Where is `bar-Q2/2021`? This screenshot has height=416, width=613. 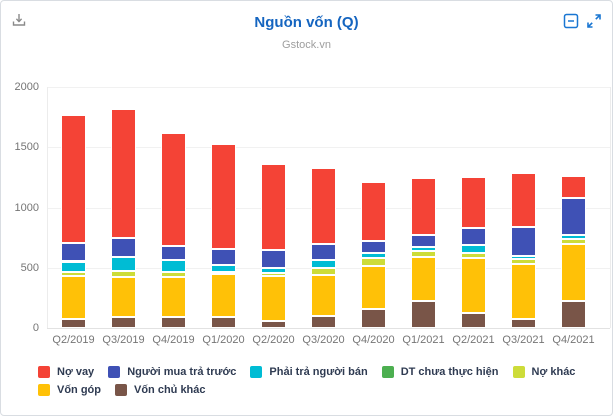 bar-Q2/2021 is located at coordinates (473, 207).